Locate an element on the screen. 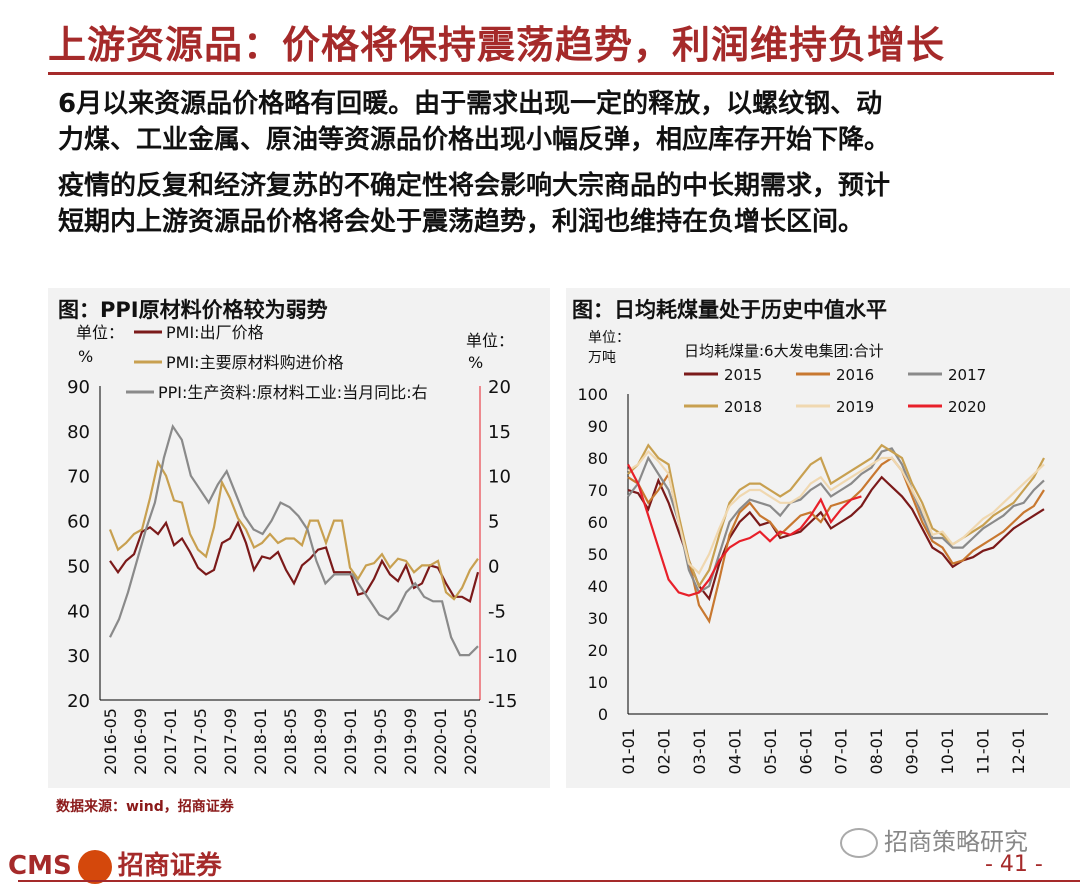 This screenshot has height=886, width=1080. y-tick-label-right: -10 is located at coordinates (502, 656).